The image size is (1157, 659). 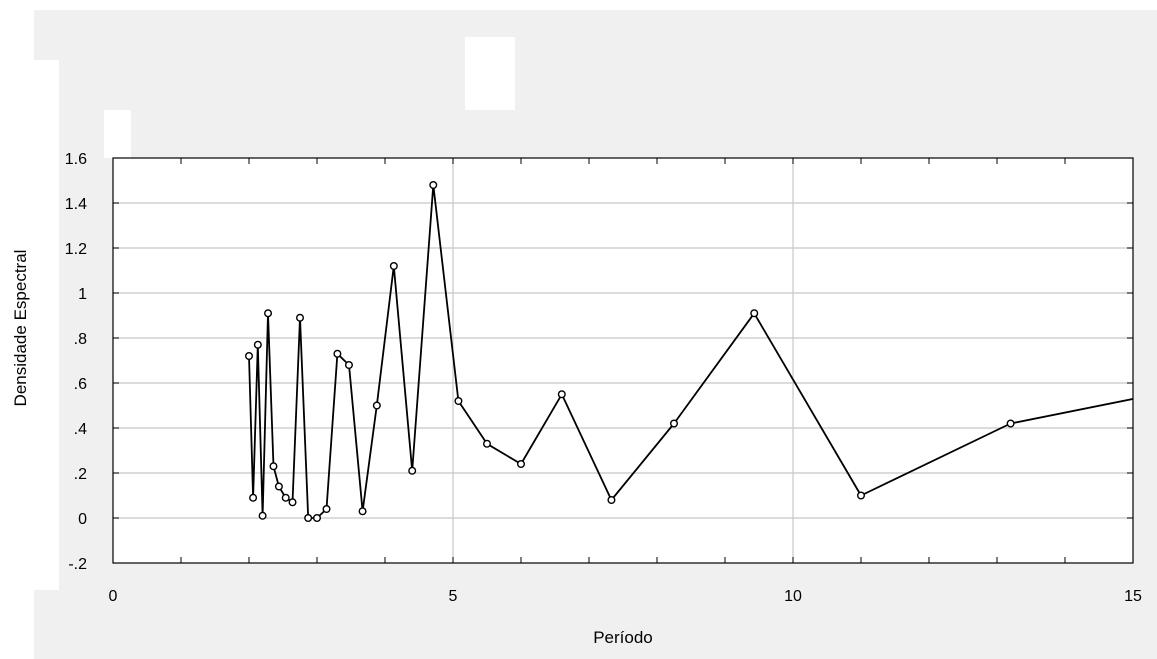 I want to click on y-axis-title: Densidade Espectral, so click(x=20, y=328).